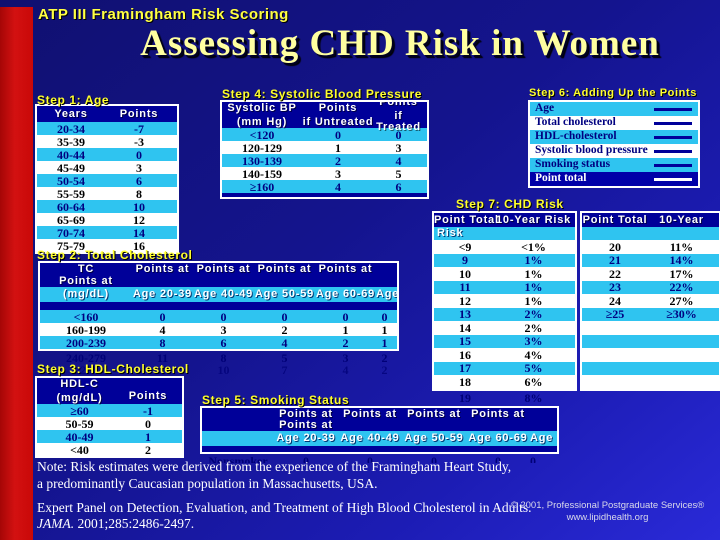  Describe the element at coordinates (107, 141) in the screenshot. I see `row: 35-39 -3` at that location.